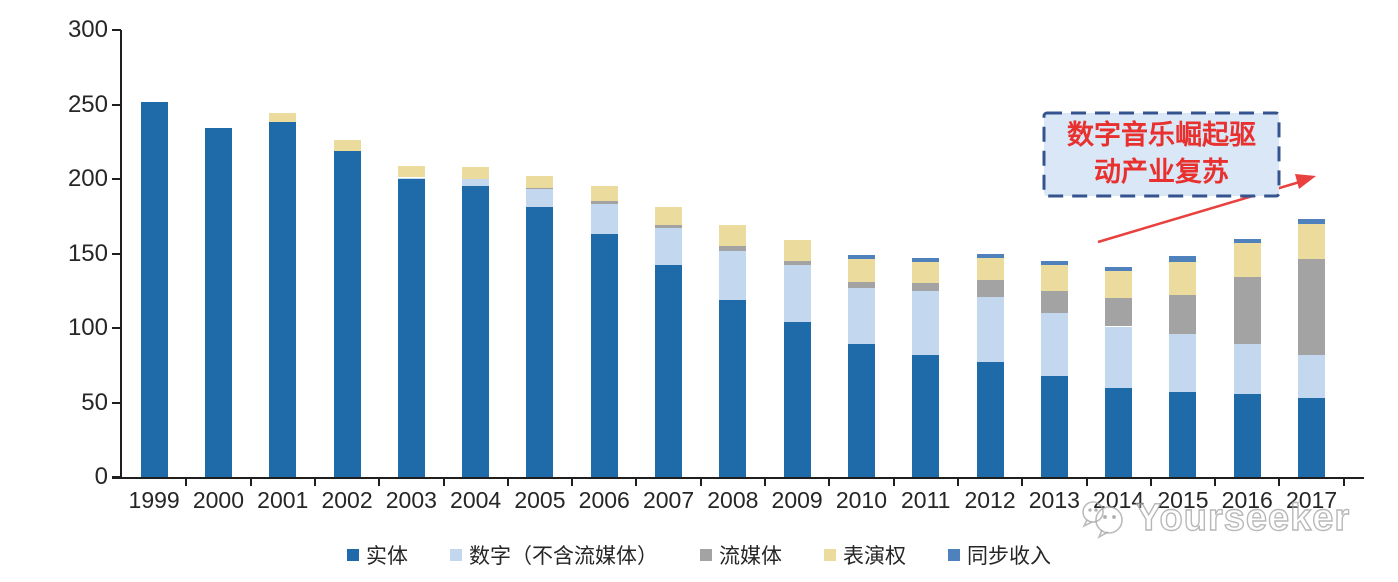  What do you see at coordinates (604, 500) in the screenshot?
I see `x-axis-label: 2006` at bounding box center [604, 500].